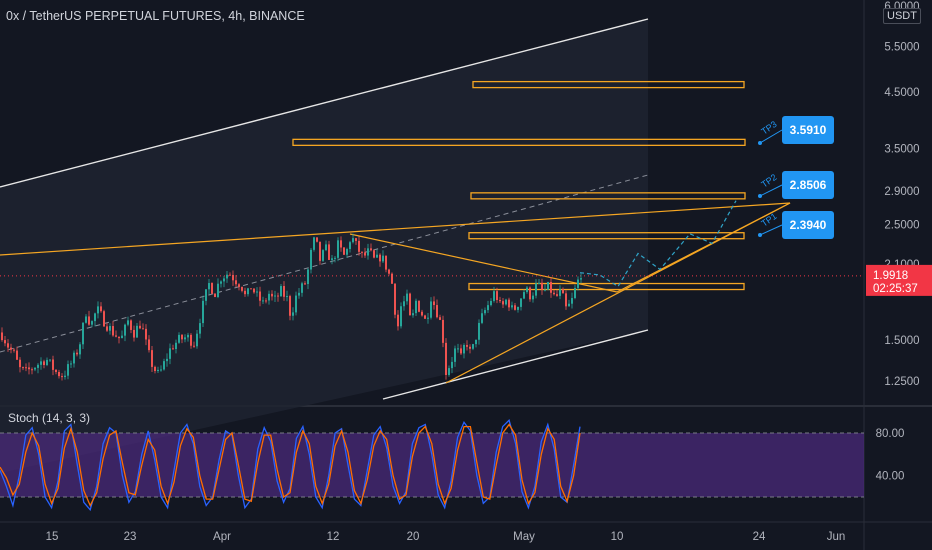 This screenshot has height=550, width=932. What do you see at coordinates (808, 225) in the screenshot?
I see `target-label-box` at bounding box center [808, 225].